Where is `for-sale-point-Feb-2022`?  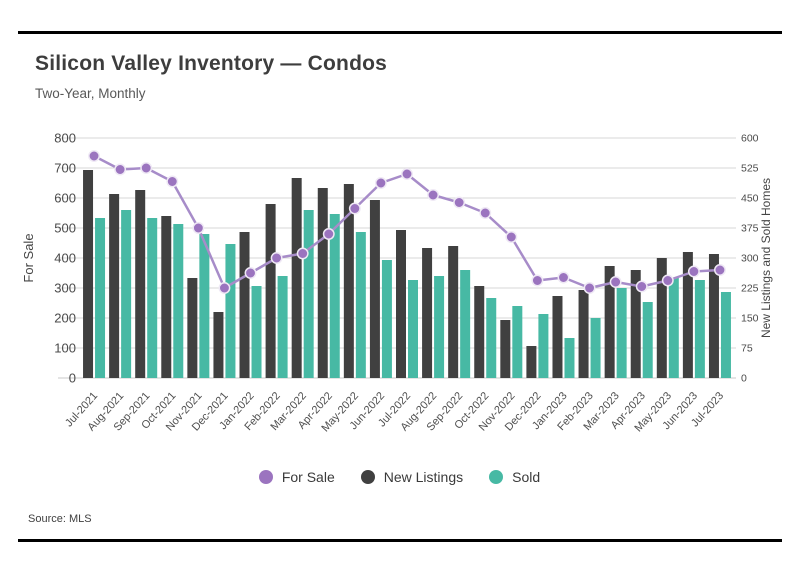
for-sale-point-Feb-2022 is located at coordinates (276, 258).